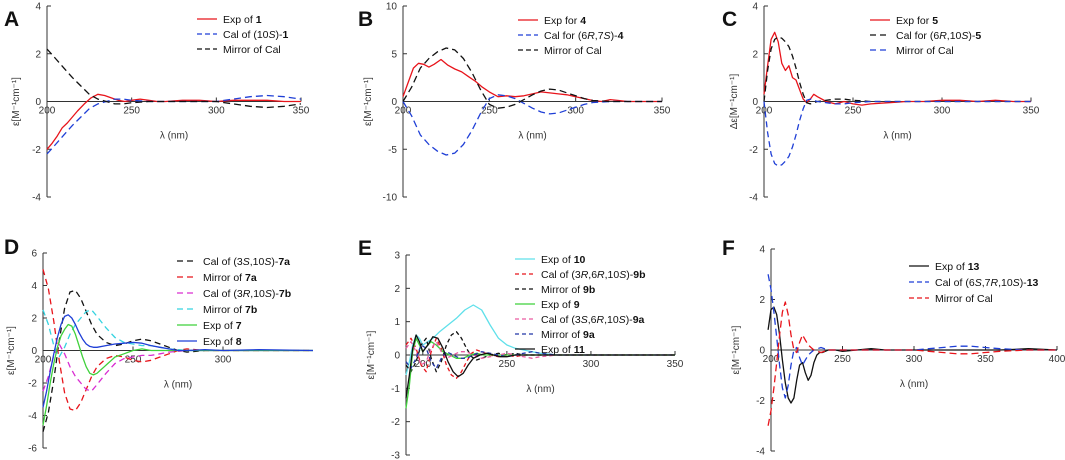 The height and width of the screenshot is (460, 1065). I want to click on panel-b-legend-label-part: Mirror of Cal, so click(573, 51).